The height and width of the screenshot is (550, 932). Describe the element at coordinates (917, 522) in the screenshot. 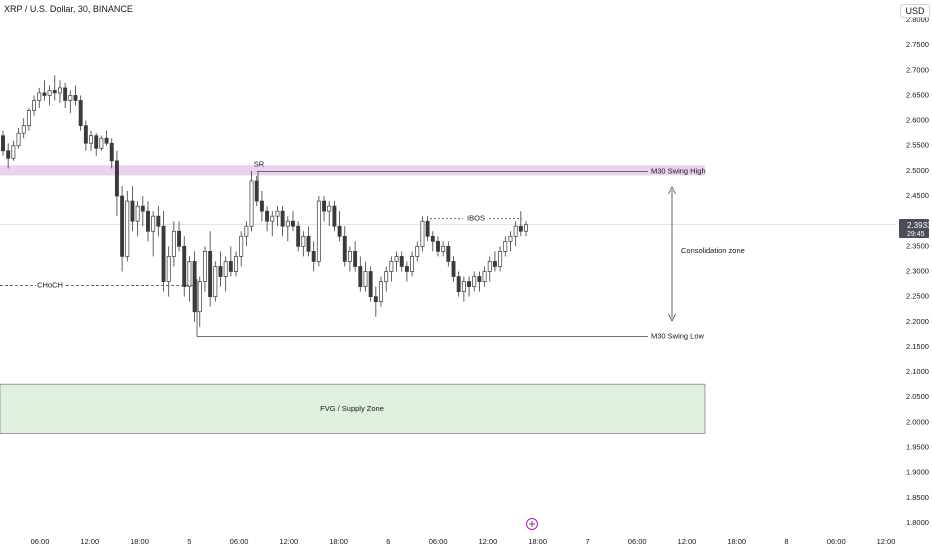

I see `y-tick-label: 1.8000` at that location.